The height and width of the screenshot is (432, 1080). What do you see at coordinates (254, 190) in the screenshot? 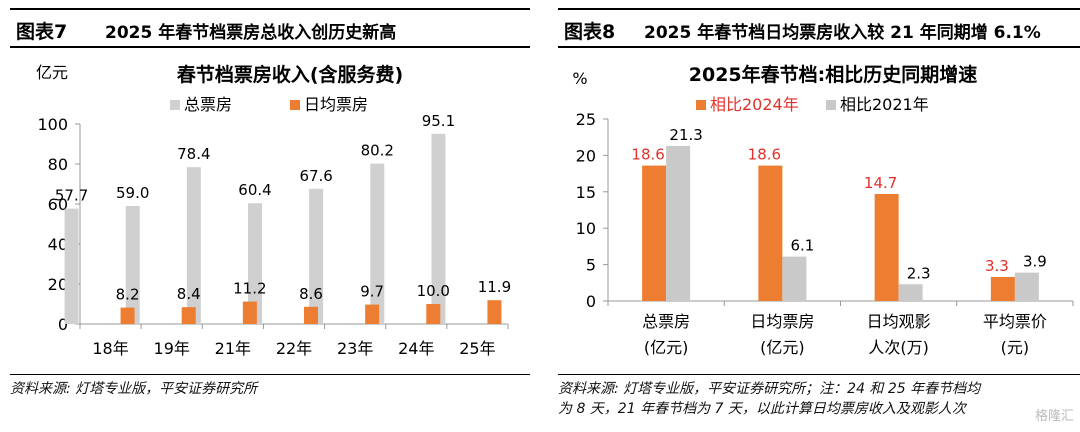
I see `data-label: 60.4` at bounding box center [254, 190].